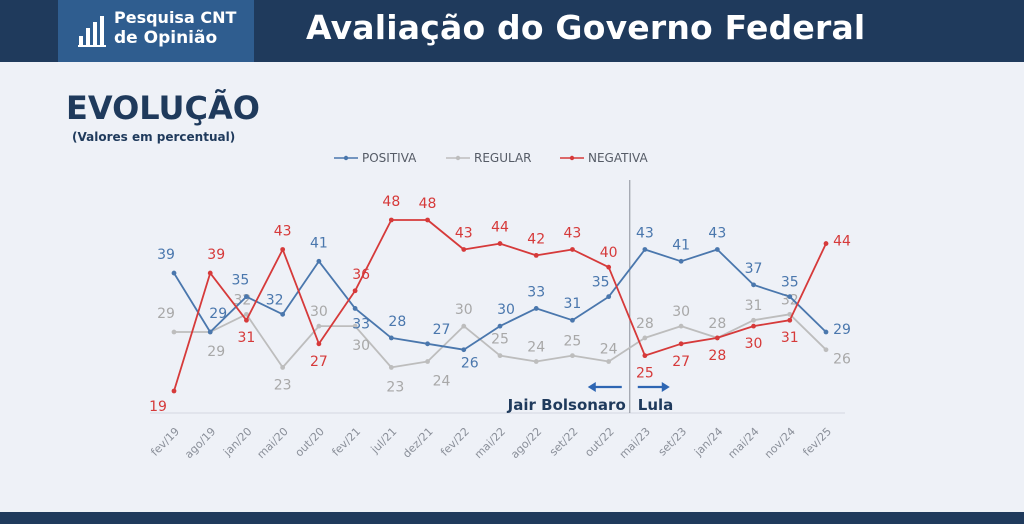 This screenshot has height=524, width=1024. What do you see at coordinates (503, 158) in the screenshot?
I see `legend-label: REGULAR` at bounding box center [503, 158].